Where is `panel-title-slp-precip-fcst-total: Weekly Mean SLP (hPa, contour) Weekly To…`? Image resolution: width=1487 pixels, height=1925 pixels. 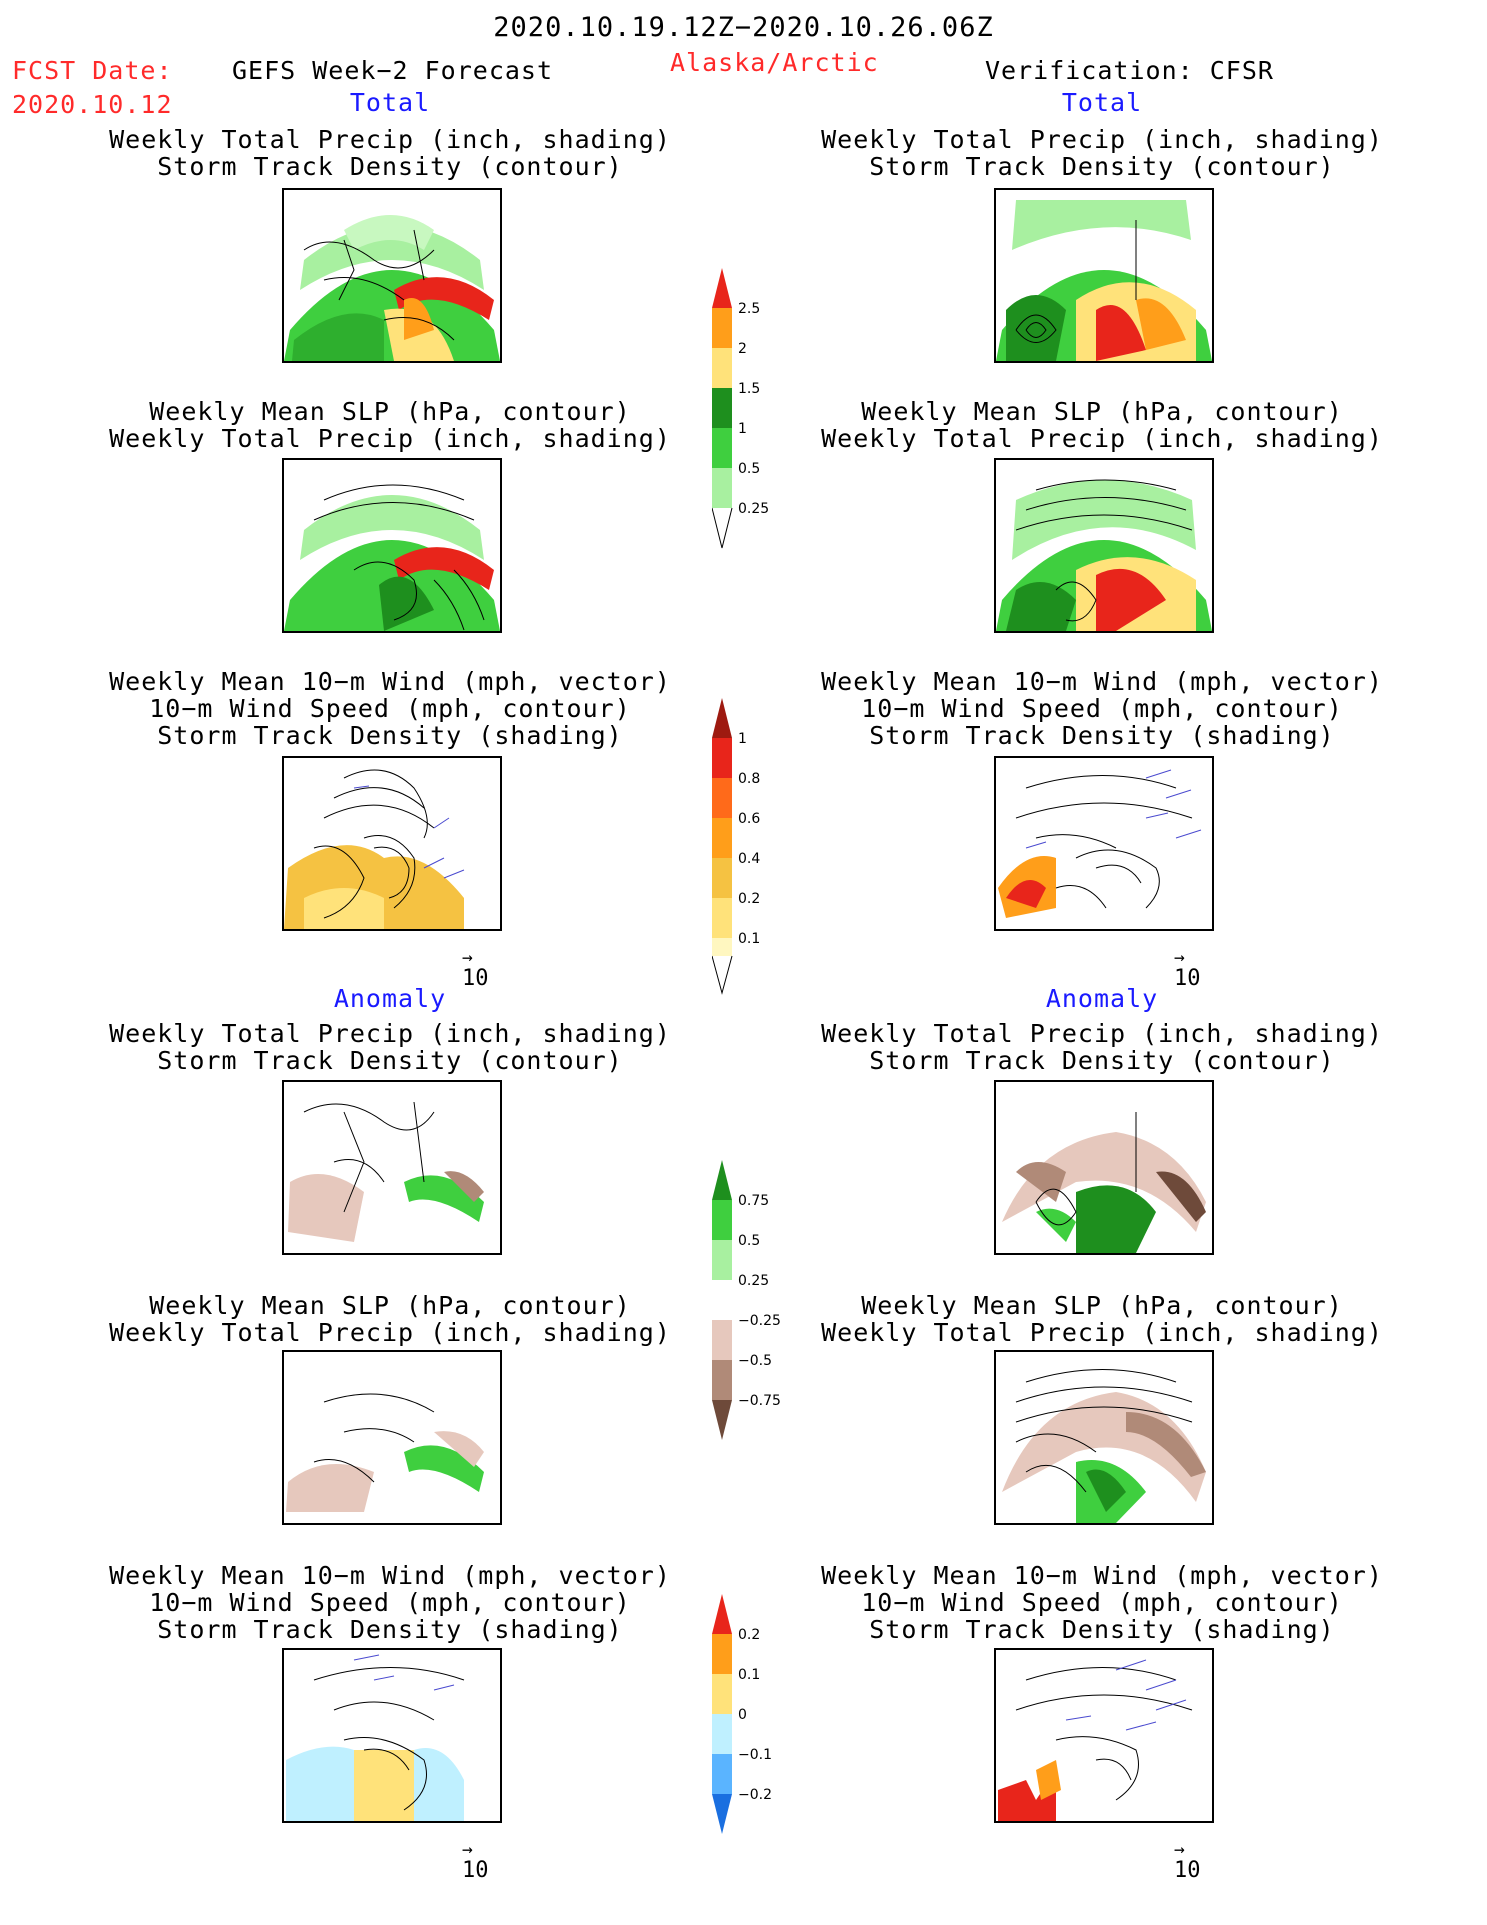
panel-title-slp-precip-fcst-total: Weekly Mean SLP (hPa, contour) Weekly To… is located at coordinates (390, 425).